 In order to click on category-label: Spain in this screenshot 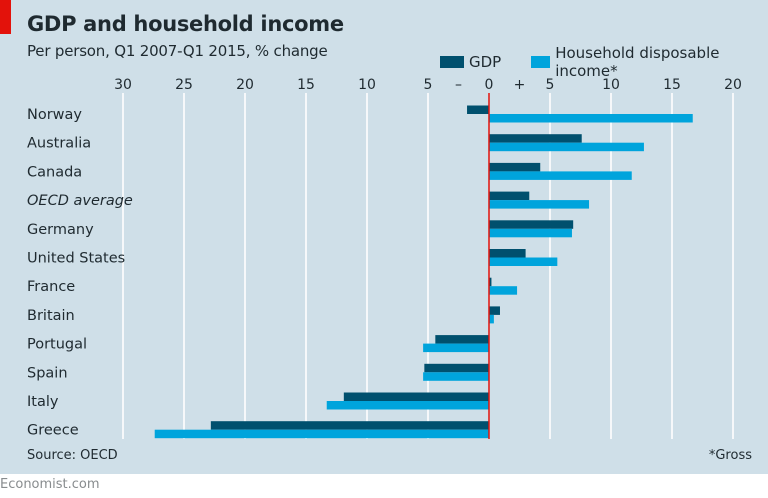, I will do `click(47, 373)`.